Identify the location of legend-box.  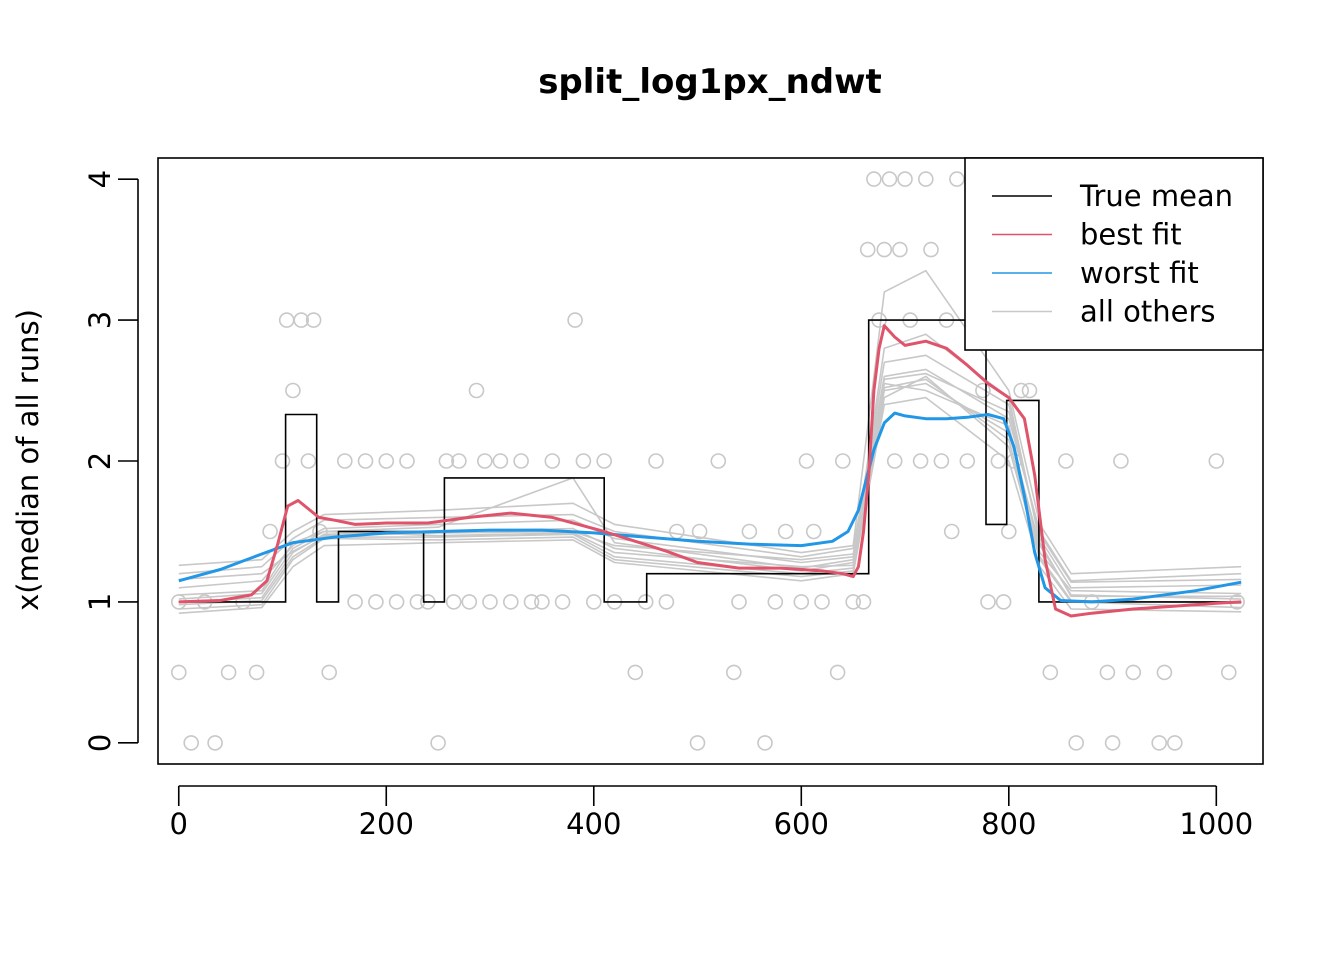
(1114, 254).